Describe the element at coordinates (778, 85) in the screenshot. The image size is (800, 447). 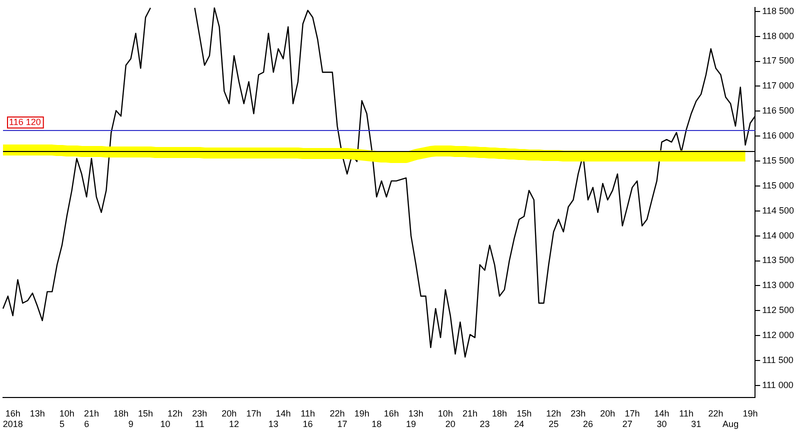
I see `y-tick-label: 117 000` at that location.